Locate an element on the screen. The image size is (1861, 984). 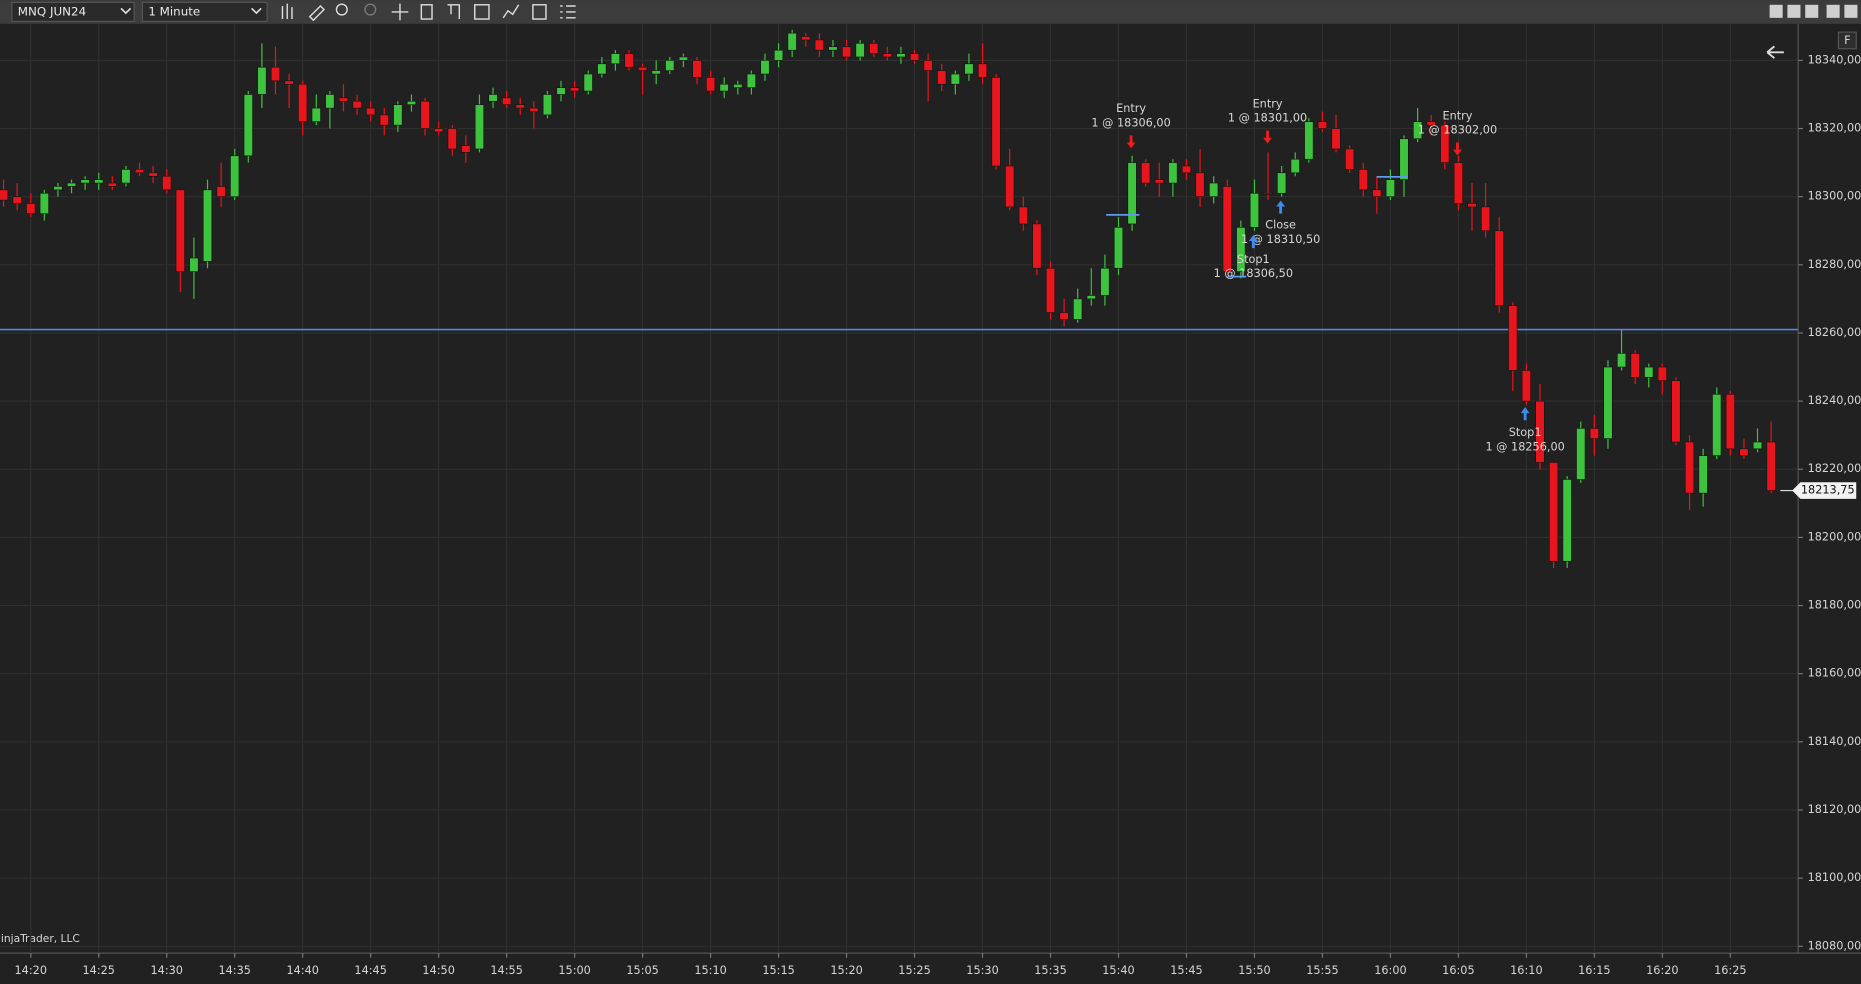
marker-title: Close is located at coordinates (1280, 225).